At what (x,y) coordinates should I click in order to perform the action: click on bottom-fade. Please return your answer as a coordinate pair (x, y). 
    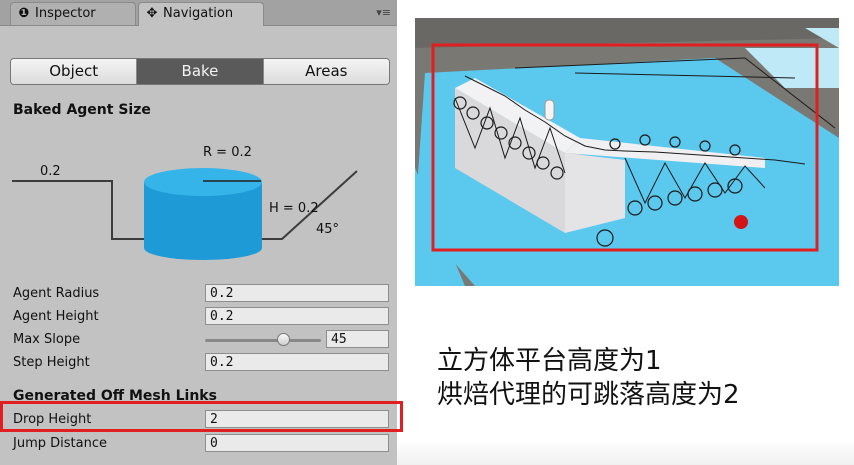
    Looking at the image, I should click on (625, 452).